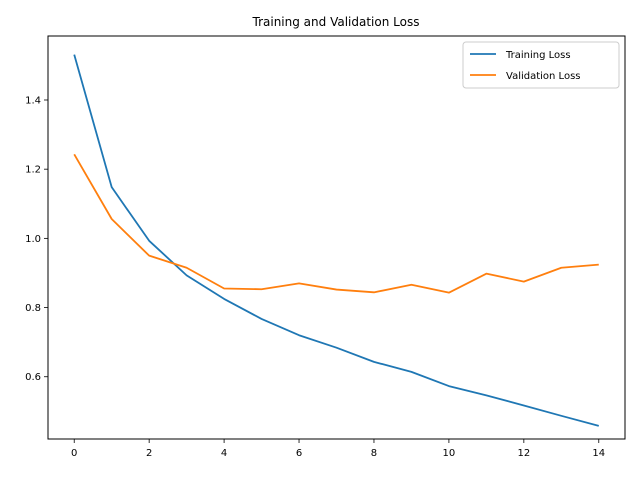  I want to click on legend: Training Loss Validation Loss, so click(541, 65).